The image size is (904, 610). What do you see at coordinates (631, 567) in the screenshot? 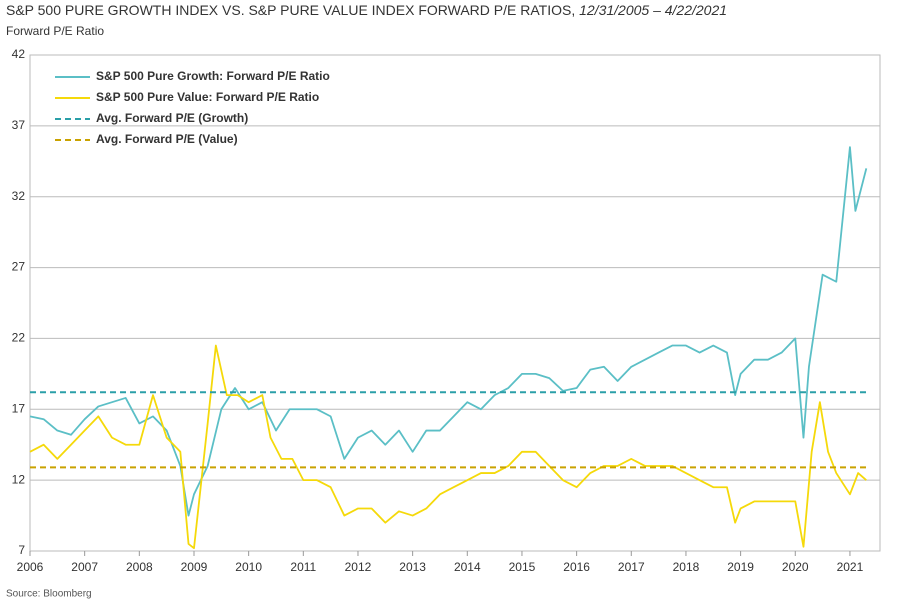
I see `x-tick-label: 2017` at bounding box center [631, 567].